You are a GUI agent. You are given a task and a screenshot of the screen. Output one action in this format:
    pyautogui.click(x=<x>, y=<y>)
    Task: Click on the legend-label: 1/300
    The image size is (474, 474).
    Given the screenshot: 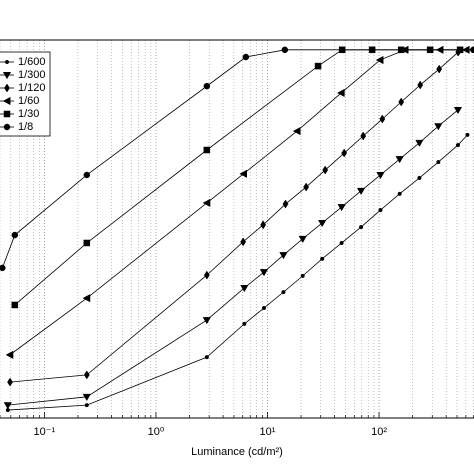 What is the action you would take?
    pyautogui.click(x=32, y=75)
    